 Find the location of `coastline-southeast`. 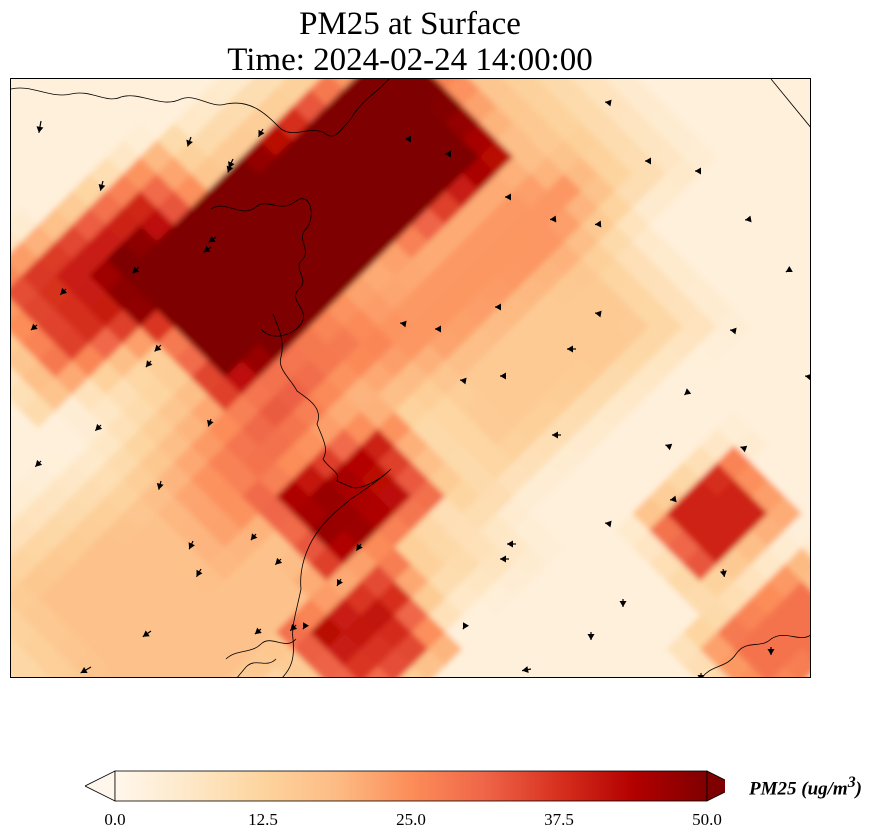

coastline-southeast is located at coordinates (756, 655).